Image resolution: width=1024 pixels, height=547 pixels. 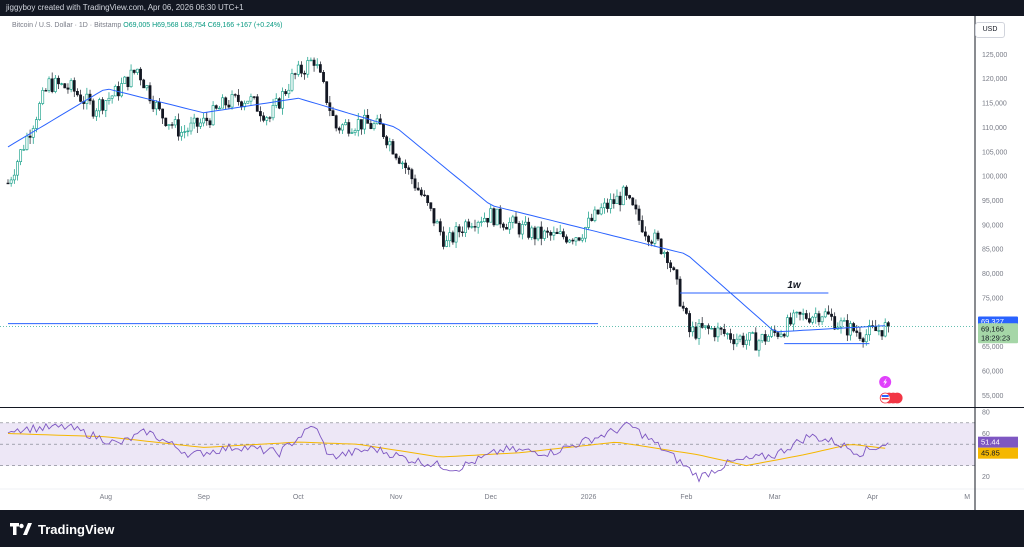 I want to click on price-tick-label: 60,000, so click(x=993, y=371).